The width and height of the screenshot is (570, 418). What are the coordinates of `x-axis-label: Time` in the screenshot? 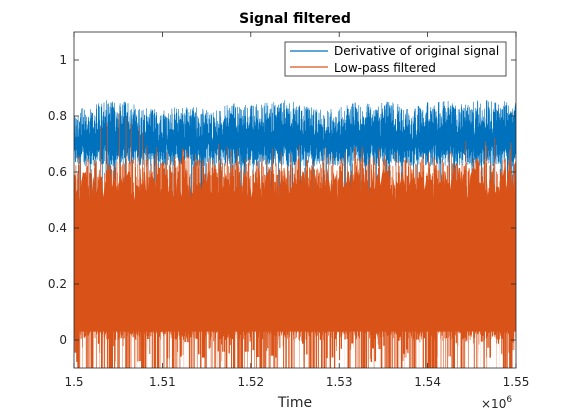 It's located at (294, 403).